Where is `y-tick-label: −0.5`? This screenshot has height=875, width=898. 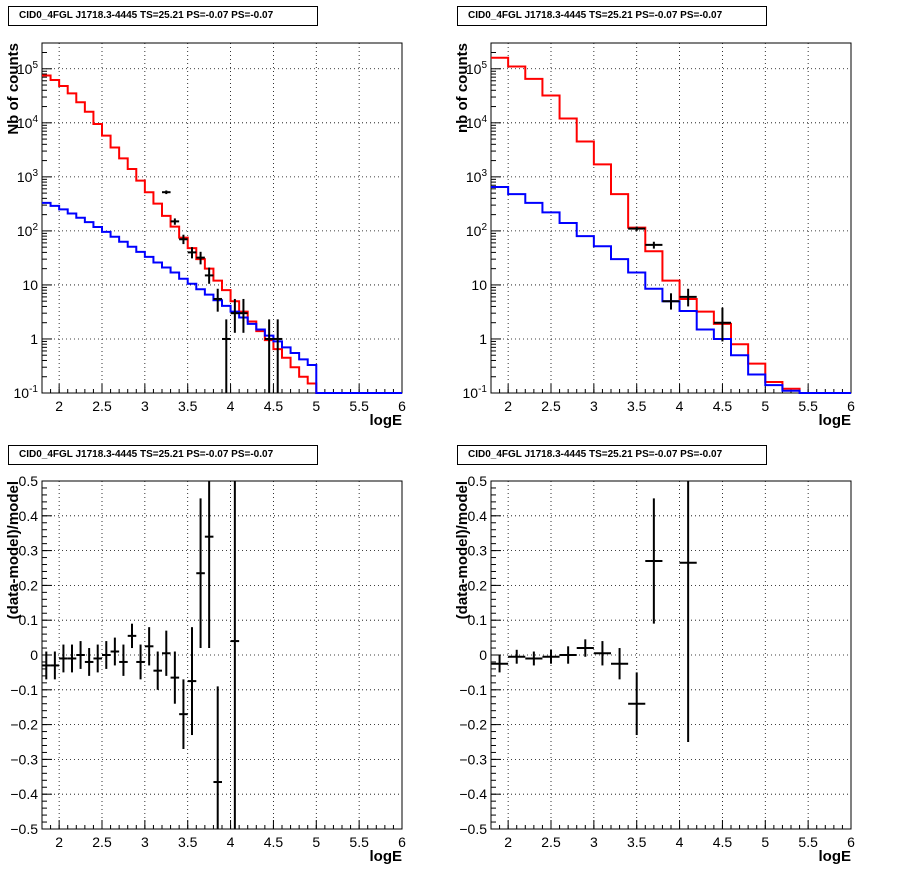 y-tick-label: −0.5 is located at coordinates (24, 829).